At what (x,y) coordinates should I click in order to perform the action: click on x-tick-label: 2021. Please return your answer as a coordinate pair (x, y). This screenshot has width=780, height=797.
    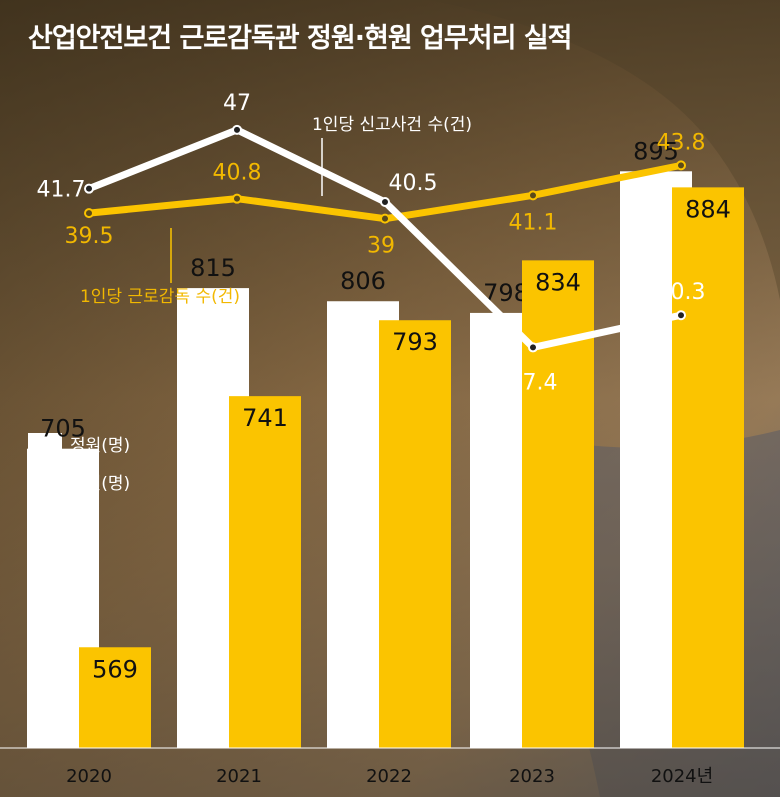
    Looking at the image, I should click on (239, 776).